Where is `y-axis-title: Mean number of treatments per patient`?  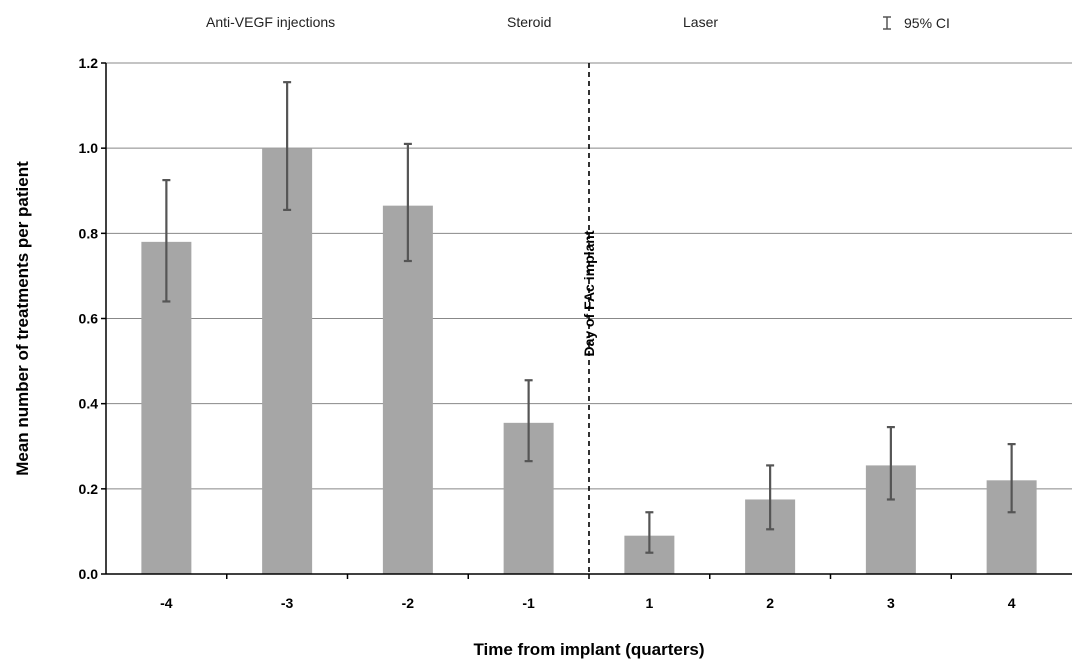 y-axis-title: Mean number of treatments per patient is located at coordinates (22, 318).